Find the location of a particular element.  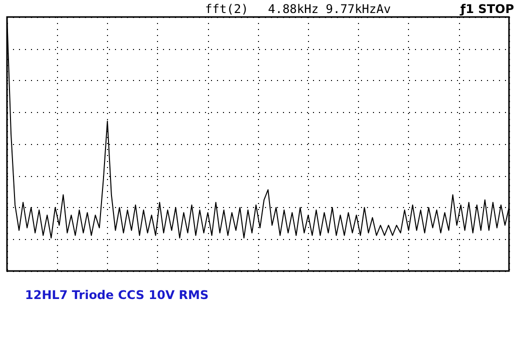

text: 4.88kHz 9.77kHzAv is located at coordinates (329, 9).